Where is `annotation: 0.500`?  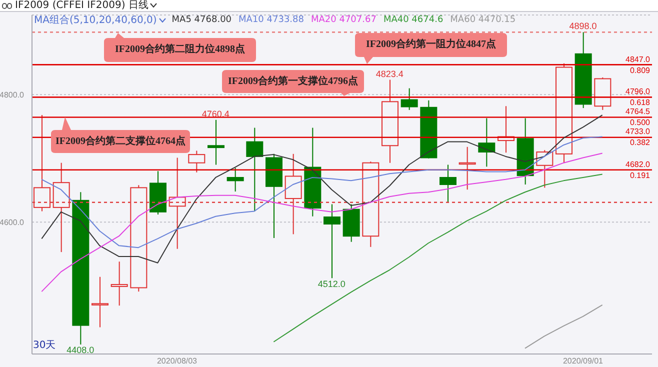
annotation: 0.500 is located at coordinates (640, 123).